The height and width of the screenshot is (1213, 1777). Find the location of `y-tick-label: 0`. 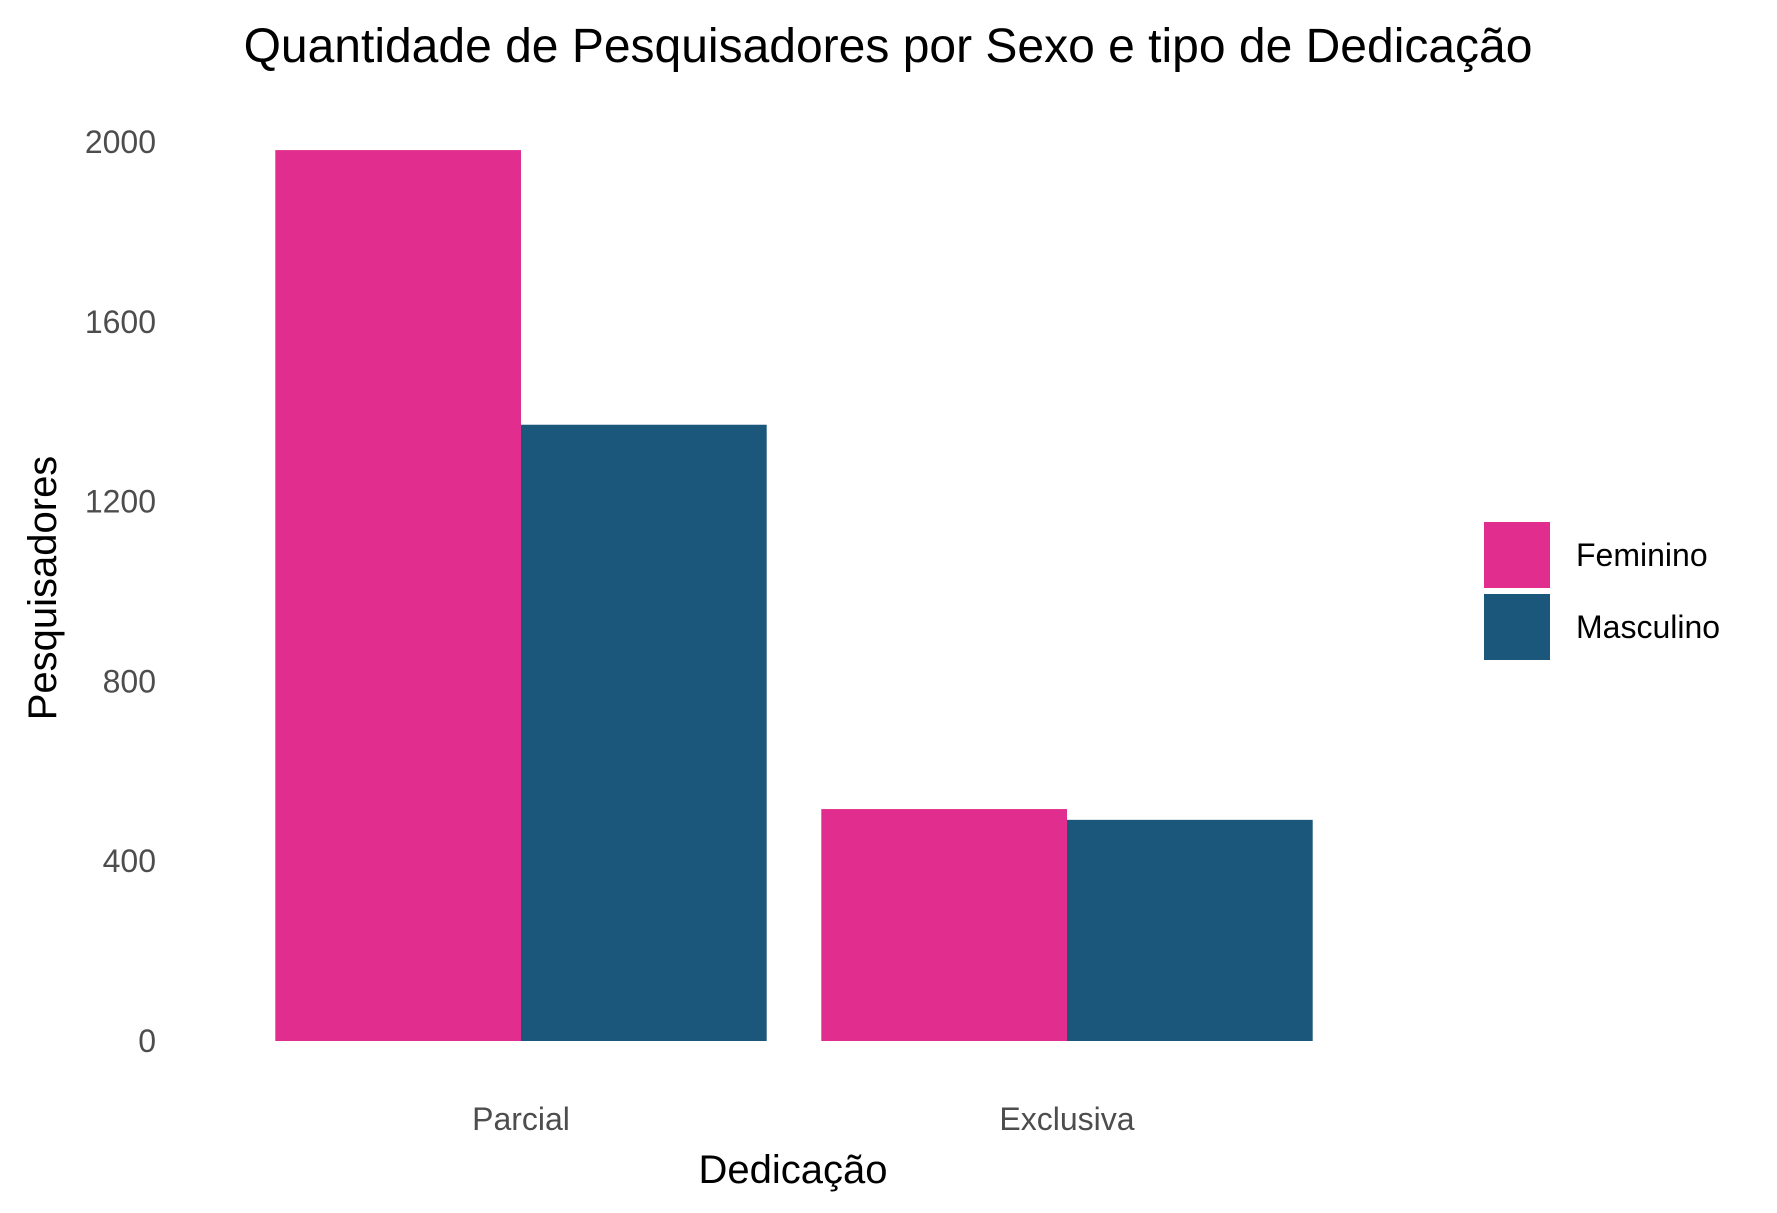

y-tick-label: 0 is located at coordinates (147, 1041).